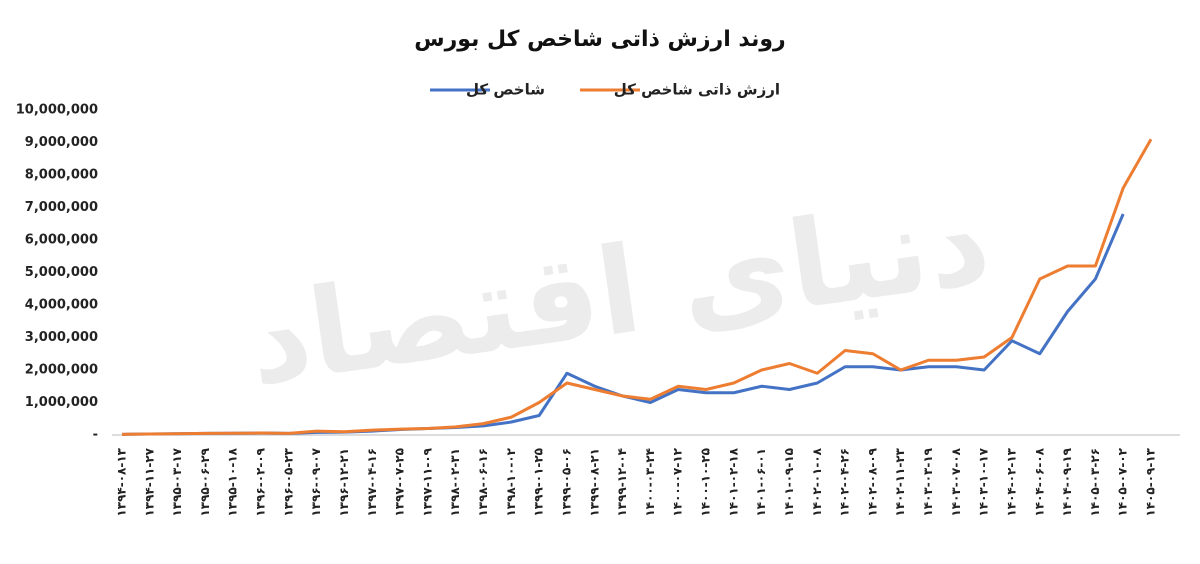 The width and height of the screenshot is (1200, 564). Describe the element at coordinates (678, 481) in the screenshot. I see `x-tick-label: ۱۴۰۰-۰۷-۱۲` at that location.